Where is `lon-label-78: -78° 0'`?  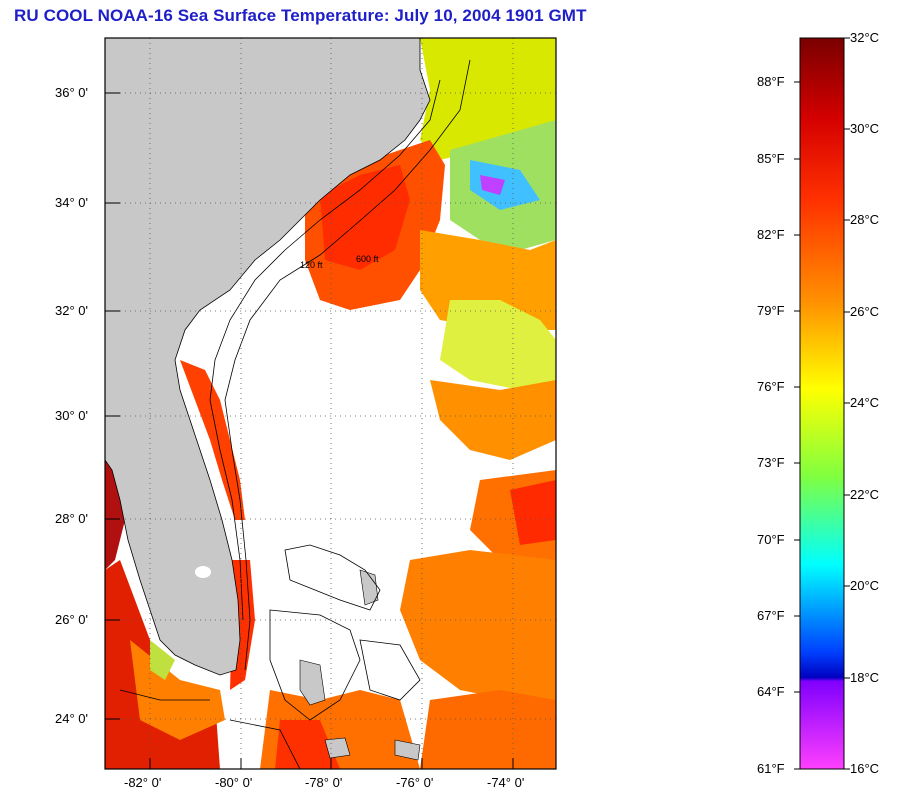 lon-label-78: -78° 0' is located at coordinates (324, 782).